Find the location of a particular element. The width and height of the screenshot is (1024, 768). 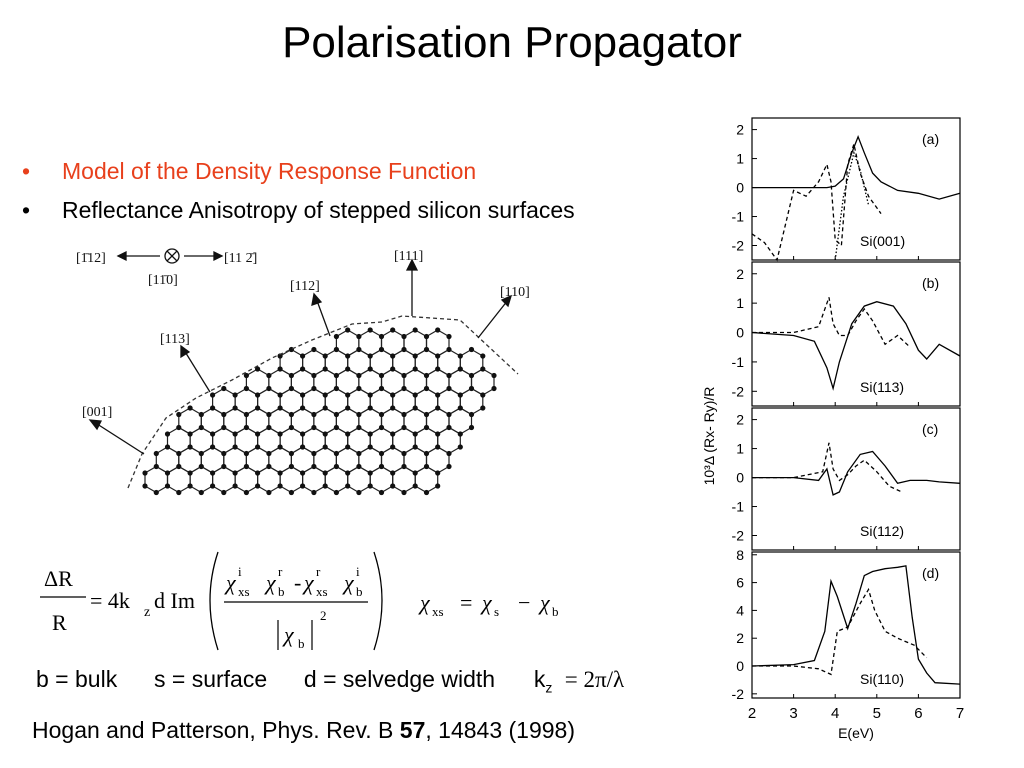

eq-sub-xs-2: xs is located at coordinates (322, 591).